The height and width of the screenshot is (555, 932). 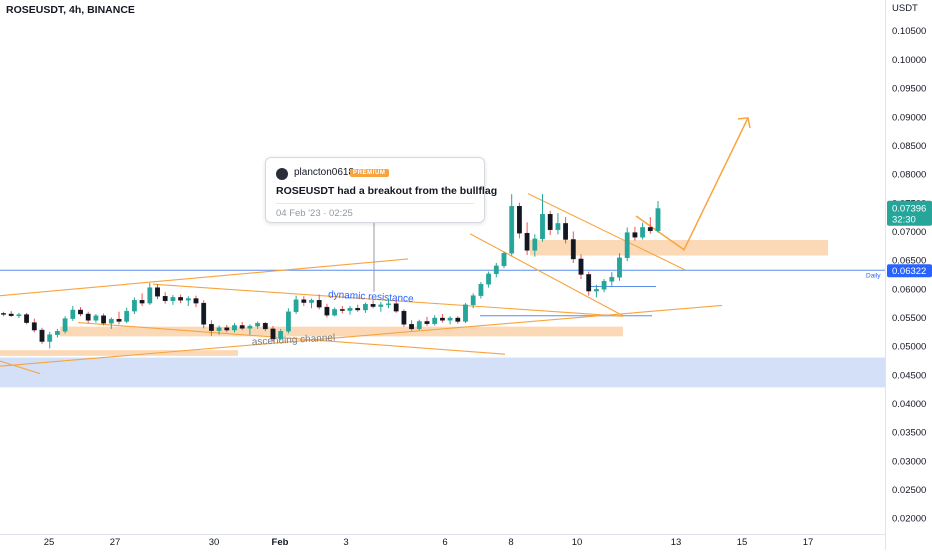 What do you see at coordinates (119, 353) in the screenshot?
I see `lower-left-zone` at bounding box center [119, 353].